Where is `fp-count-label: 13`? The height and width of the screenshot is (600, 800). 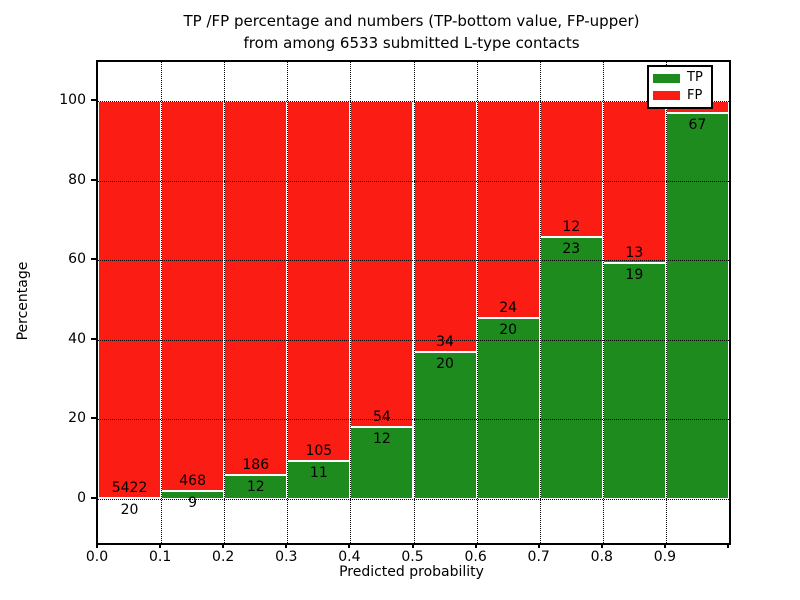
fp-count-label: 13 is located at coordinates (634, 252).